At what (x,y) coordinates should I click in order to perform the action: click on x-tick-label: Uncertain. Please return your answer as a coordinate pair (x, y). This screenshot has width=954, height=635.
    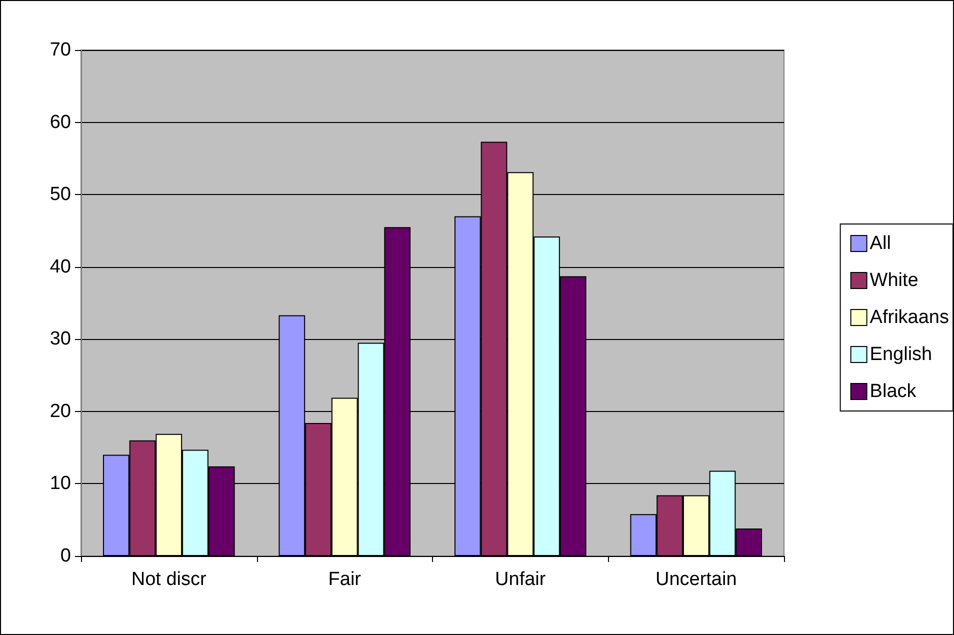
    Looking at the image, I should click on (696, 579).